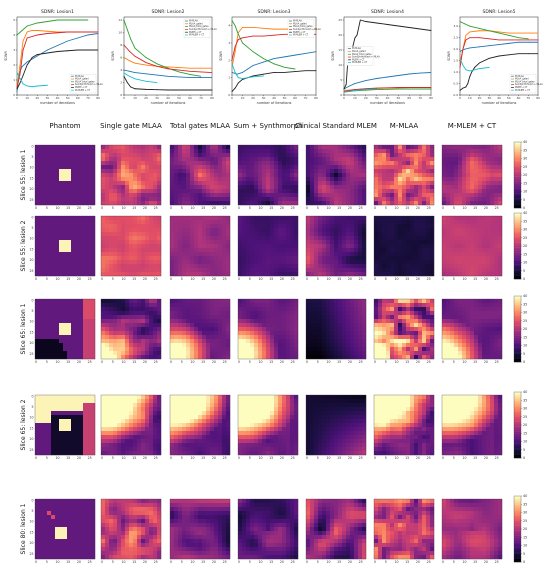 This screenshot has width=550, height=568. I want to click on legend-label: MLAA_total_gates, so click(199, 26).